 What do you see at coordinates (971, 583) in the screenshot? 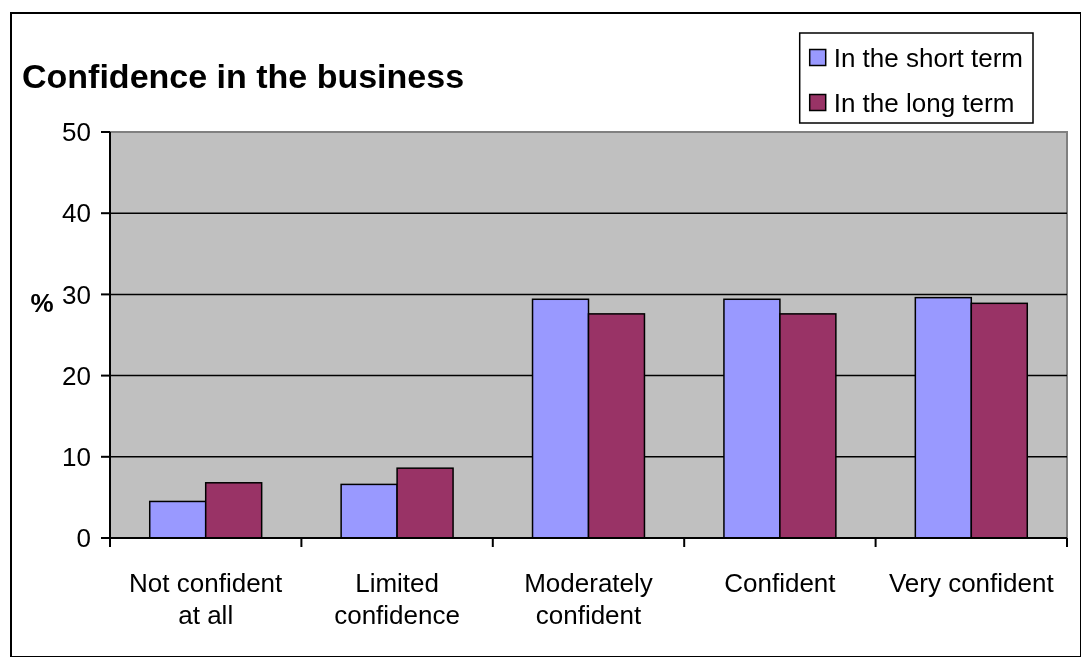
I see `x-tick-label: Very confident` at bounding box center [971, 583].